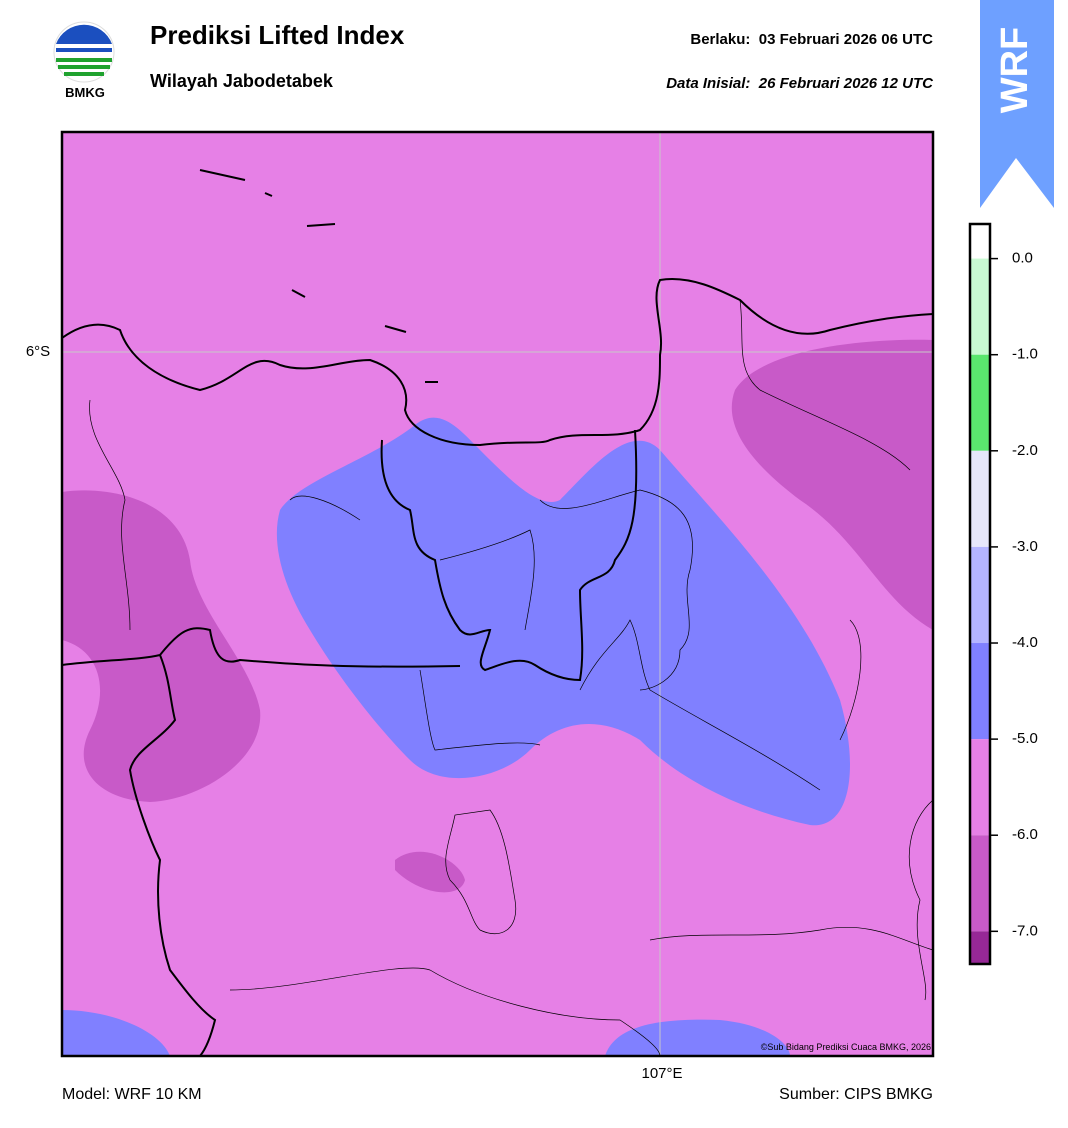 This screenshot has width=1068, height=1128. I want to click on title: Prediksi Lifted Index, so click(277, 35).